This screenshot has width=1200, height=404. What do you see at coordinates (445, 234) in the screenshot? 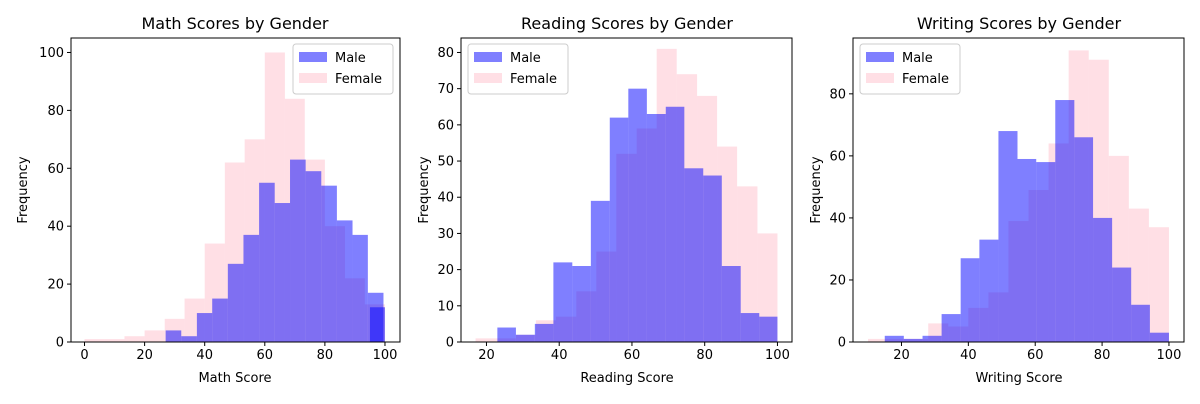
I see `y-tick-label: 30` at bounding box center [445, 234].